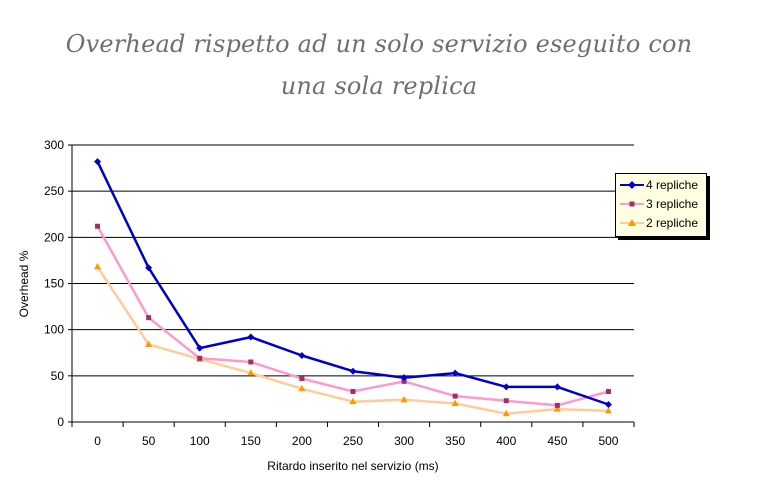  What do you see at coordinates (557, 441) in the screenshot?
I see `x-tick-label: 450` at bounding box center [557, 441].